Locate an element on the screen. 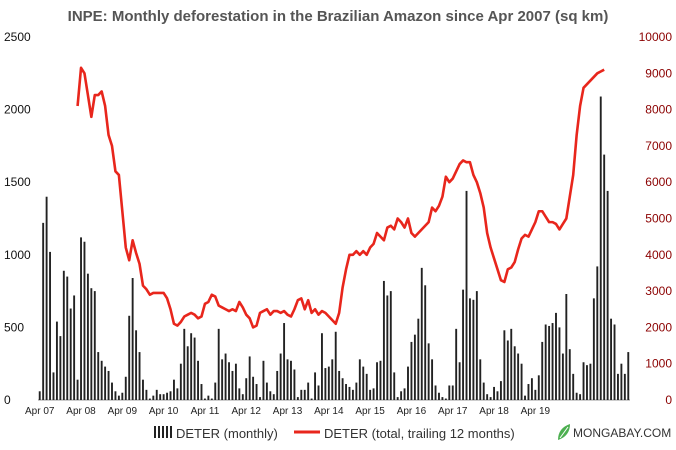 The width and height of the screenshot is (676, 450). x-tick-label: Apr 08 is located at coordinates (81, 411).